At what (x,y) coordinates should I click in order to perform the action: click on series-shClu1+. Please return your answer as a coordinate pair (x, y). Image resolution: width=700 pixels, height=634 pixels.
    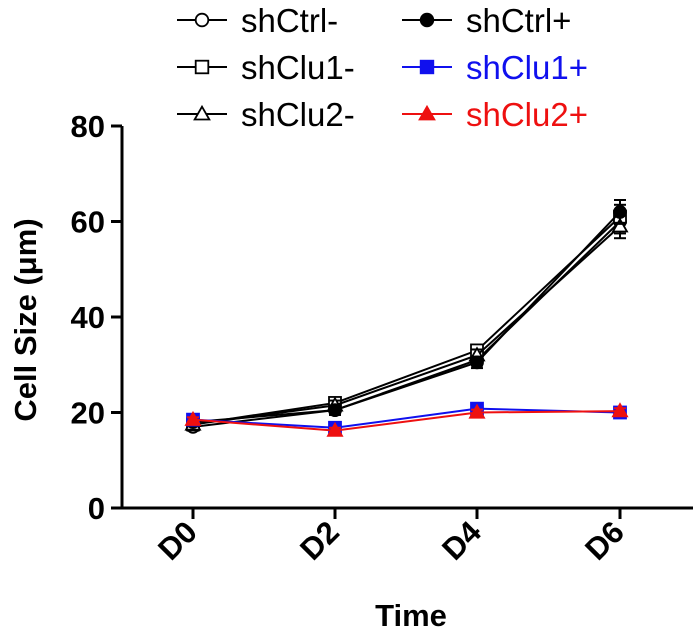
    Looking at the image, I should click on (406, 418).